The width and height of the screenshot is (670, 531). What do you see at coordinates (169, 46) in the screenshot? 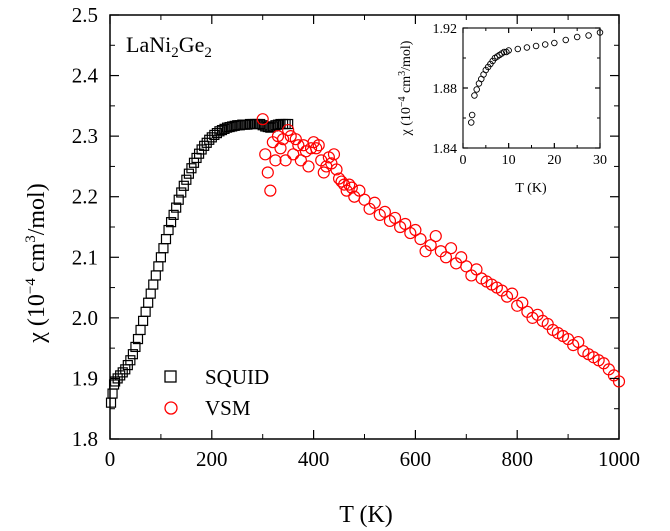
I see `sample-label: LaNi2Ge2` at bounding box center [169, 46].